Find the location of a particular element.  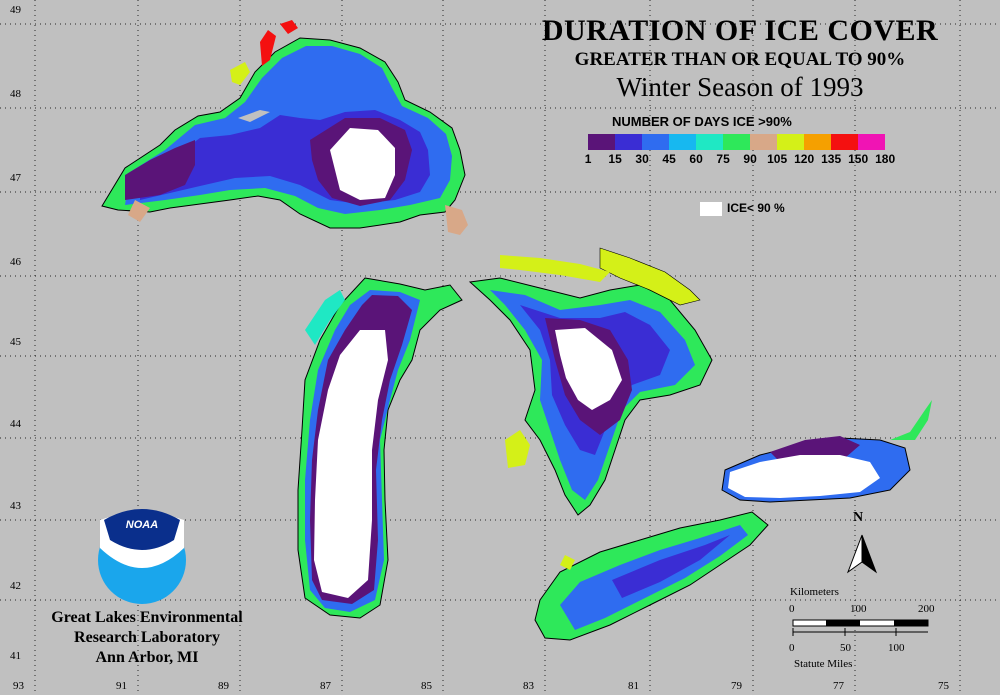

legend-color-bar is located at coordinates (736, 142).